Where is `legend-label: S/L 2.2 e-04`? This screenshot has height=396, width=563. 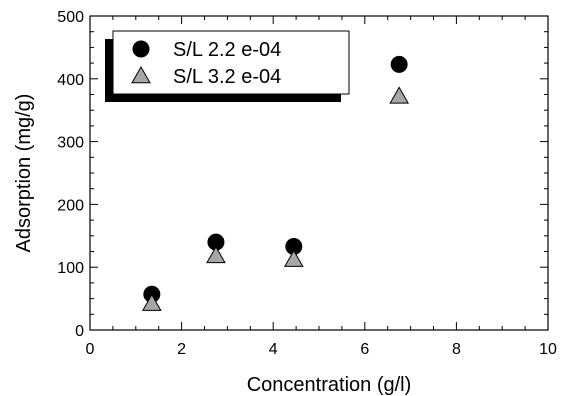
legend-label: S/L 2.2 e-04 is located at coordinates (227, 50).